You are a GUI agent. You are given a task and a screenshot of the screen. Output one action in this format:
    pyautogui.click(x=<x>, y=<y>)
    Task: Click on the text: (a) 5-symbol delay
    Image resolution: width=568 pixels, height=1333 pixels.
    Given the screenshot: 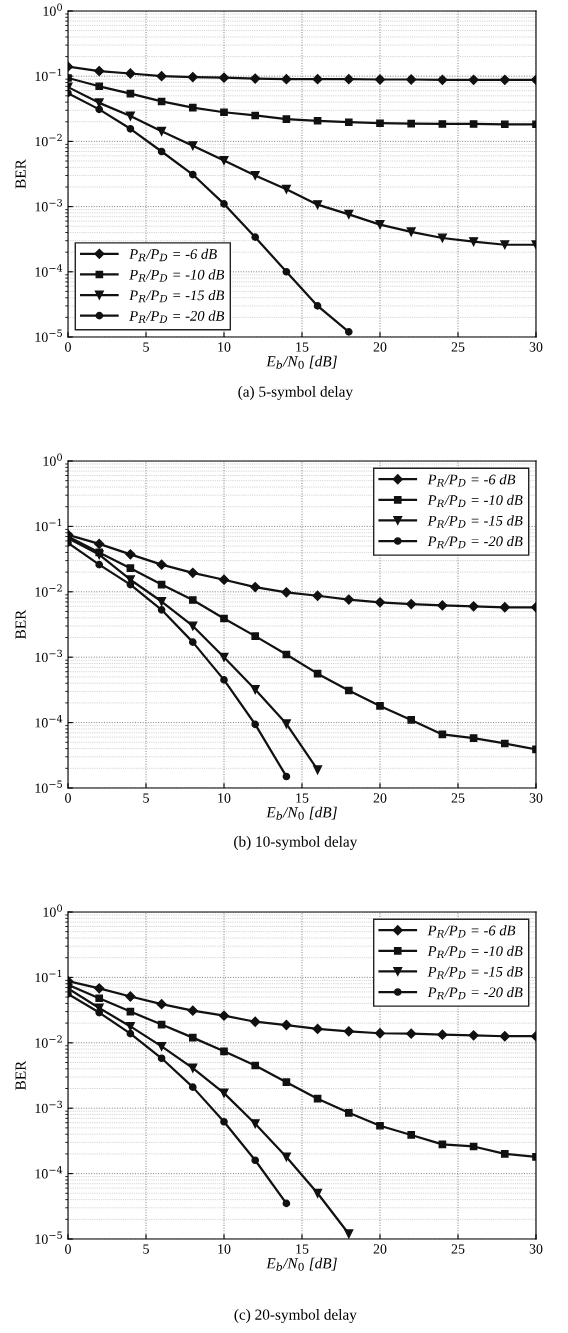 What is the action you would take?
    pyautogui.click(x=295, y=393)
    